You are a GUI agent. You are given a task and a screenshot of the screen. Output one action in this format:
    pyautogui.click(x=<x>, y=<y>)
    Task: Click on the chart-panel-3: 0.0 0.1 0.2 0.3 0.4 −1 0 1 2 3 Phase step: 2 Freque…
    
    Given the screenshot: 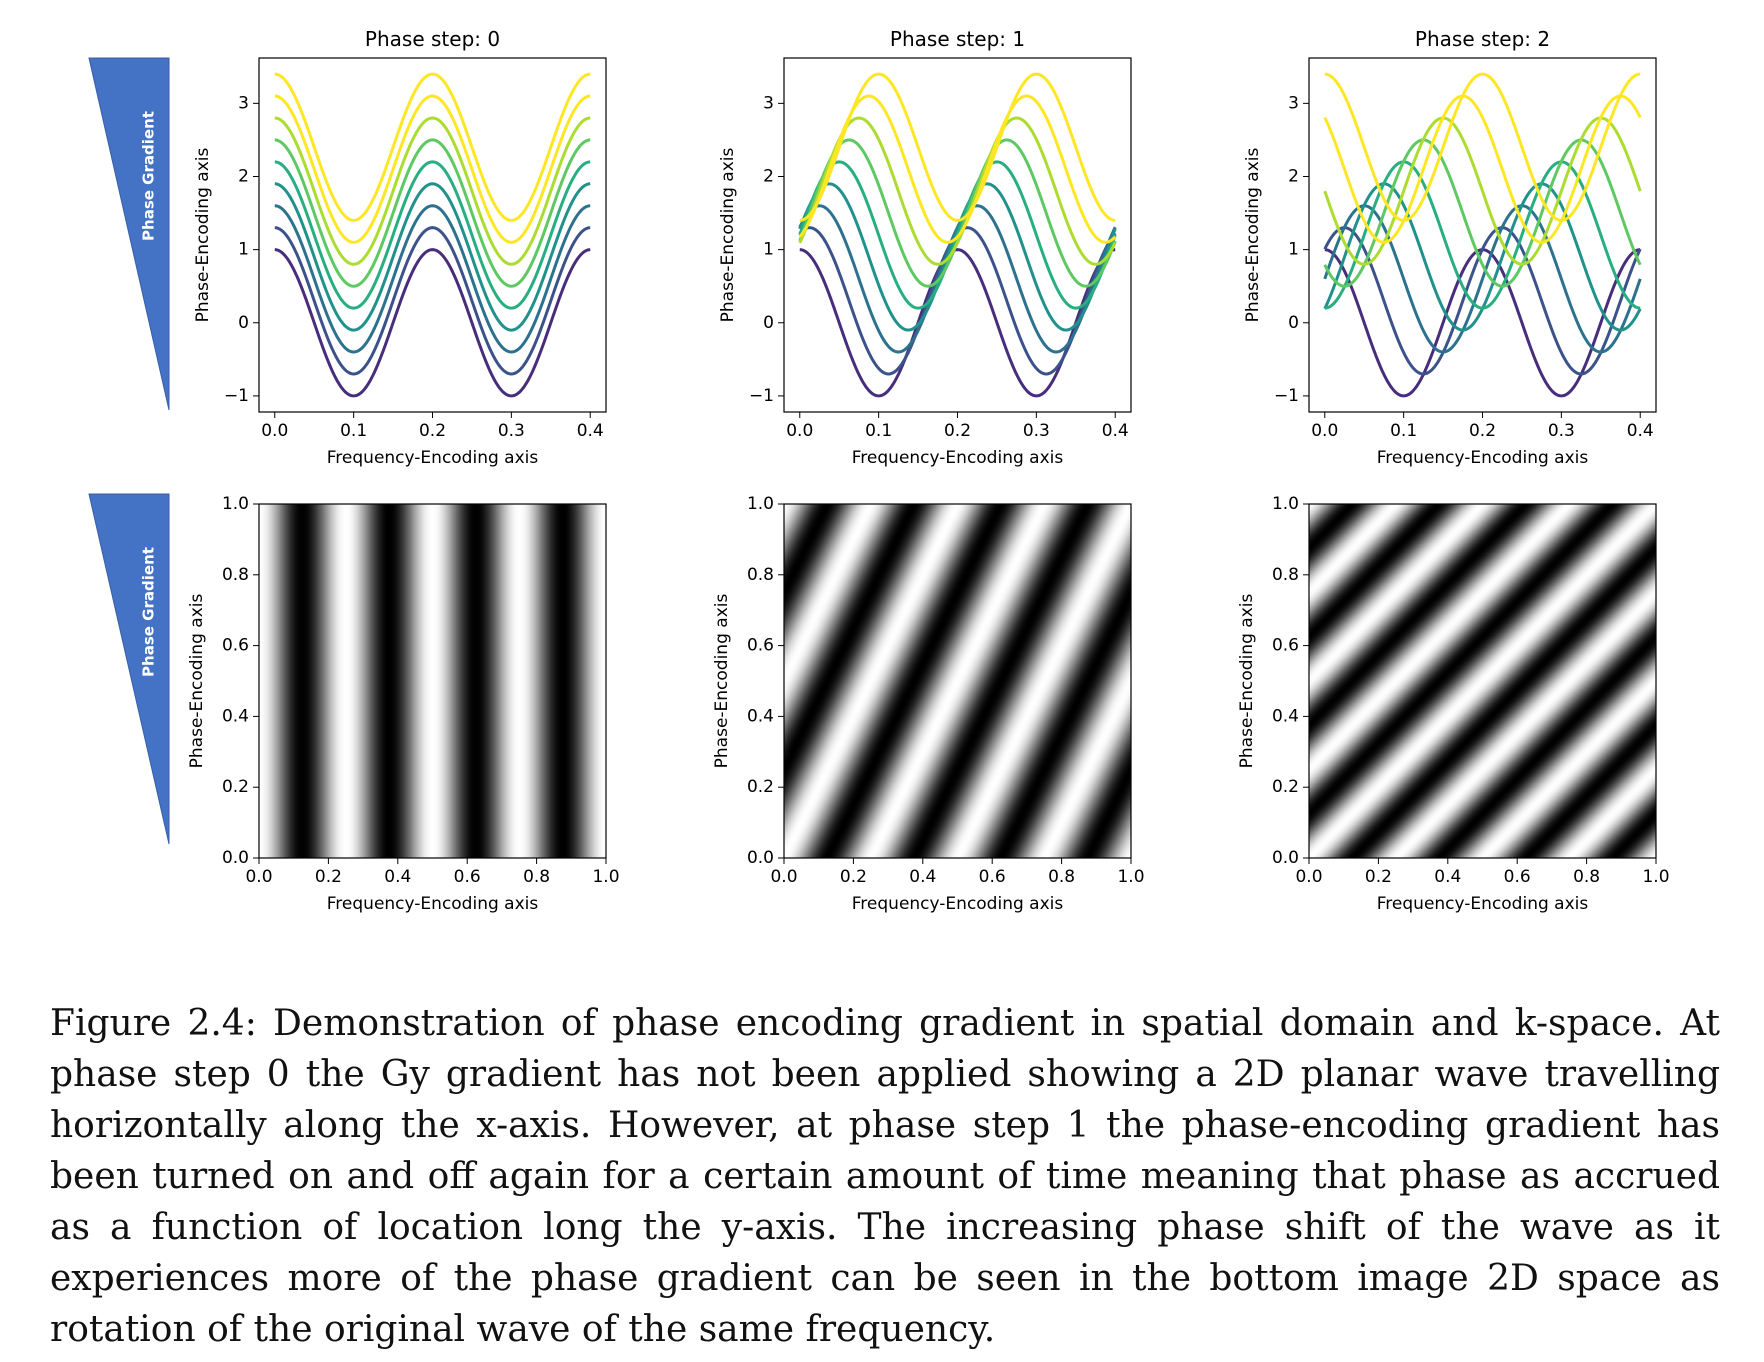 What is the action you would take?
    pyautogui.click(x=1450, y=247)
    